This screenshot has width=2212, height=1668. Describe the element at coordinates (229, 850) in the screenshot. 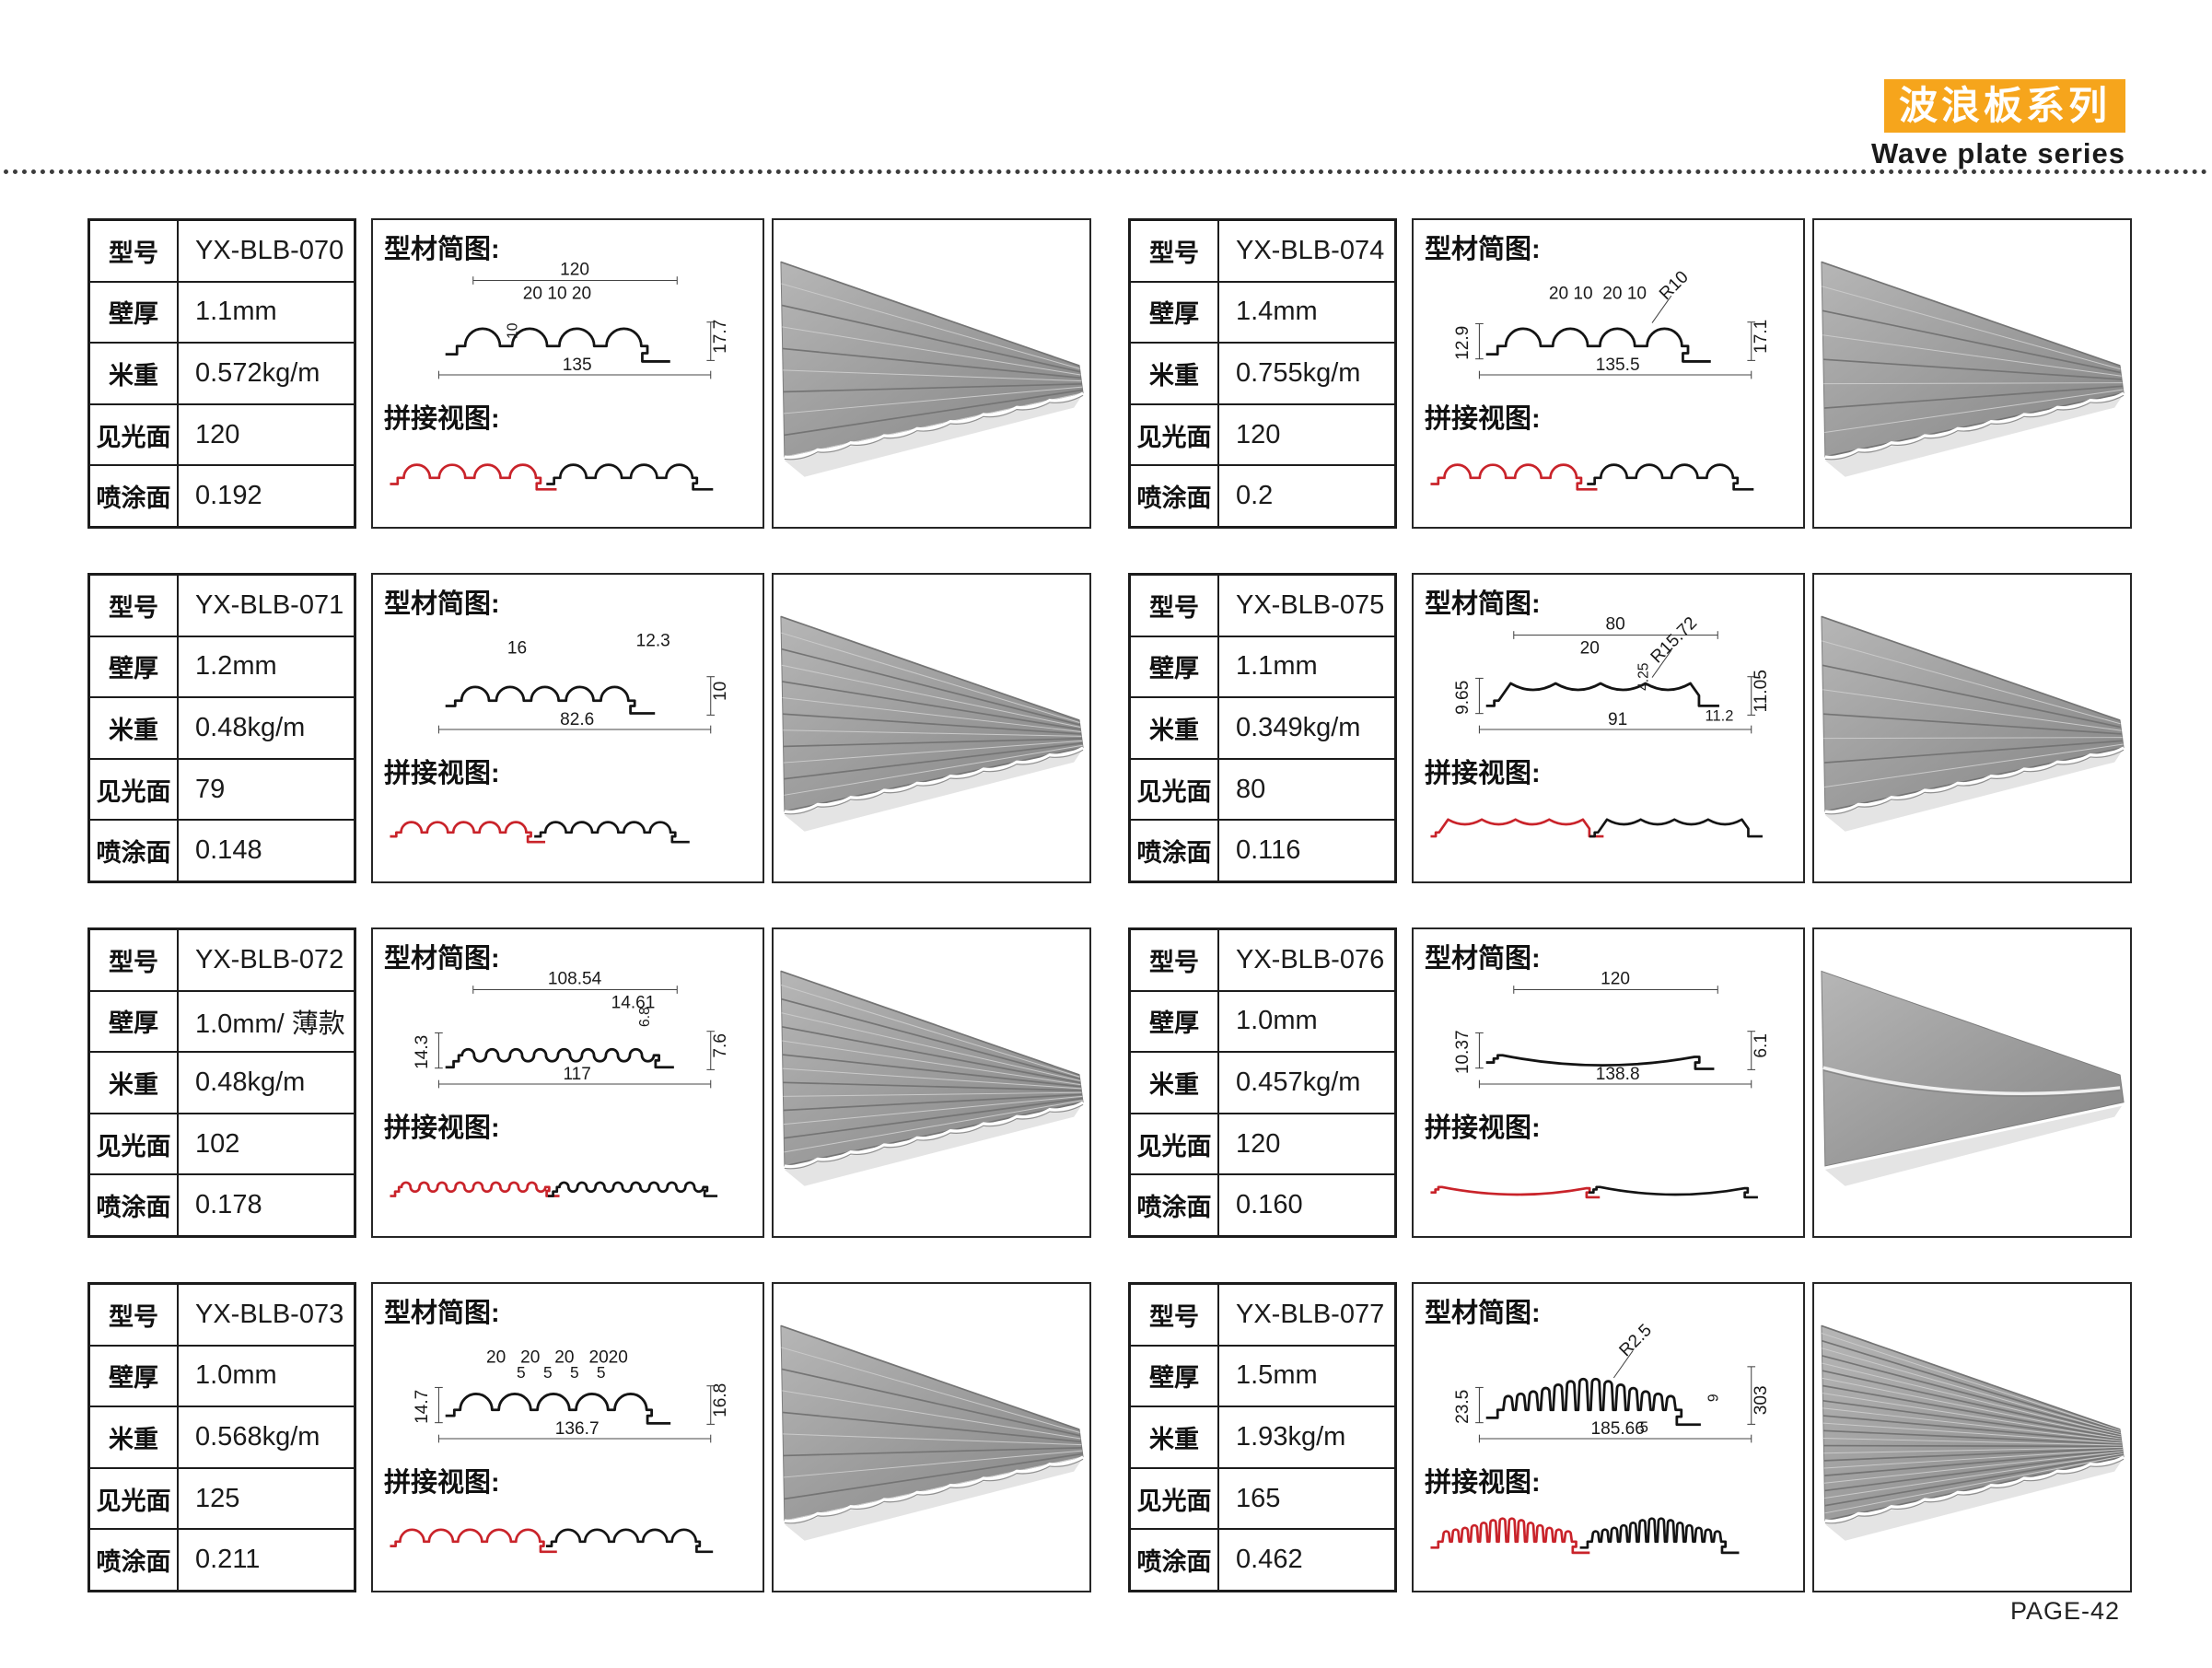

I see `spec-value-coating: 0.148` at that location.